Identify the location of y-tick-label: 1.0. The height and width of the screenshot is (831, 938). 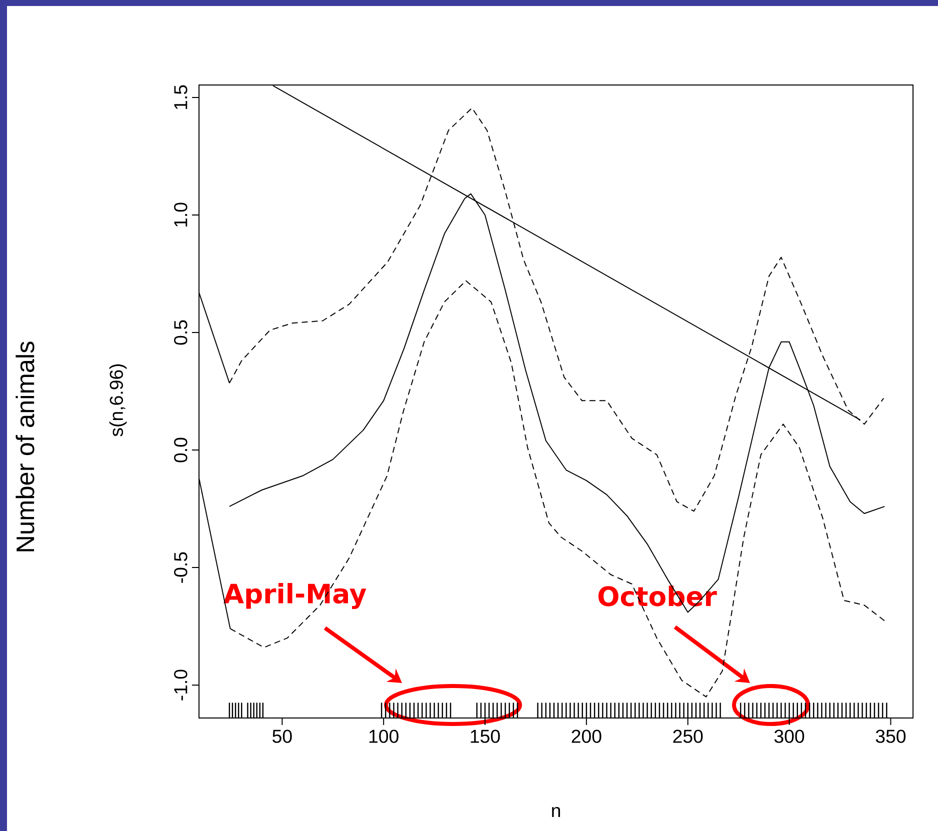
(181, 214).